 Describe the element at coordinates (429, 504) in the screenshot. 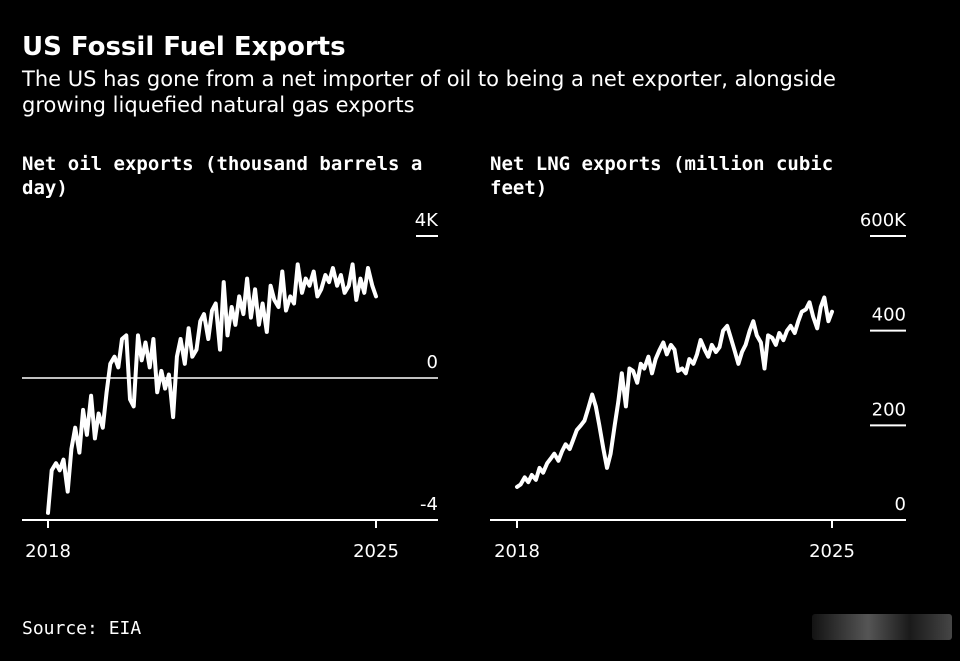

I see `oil-y-tick-label: -4` at that location.